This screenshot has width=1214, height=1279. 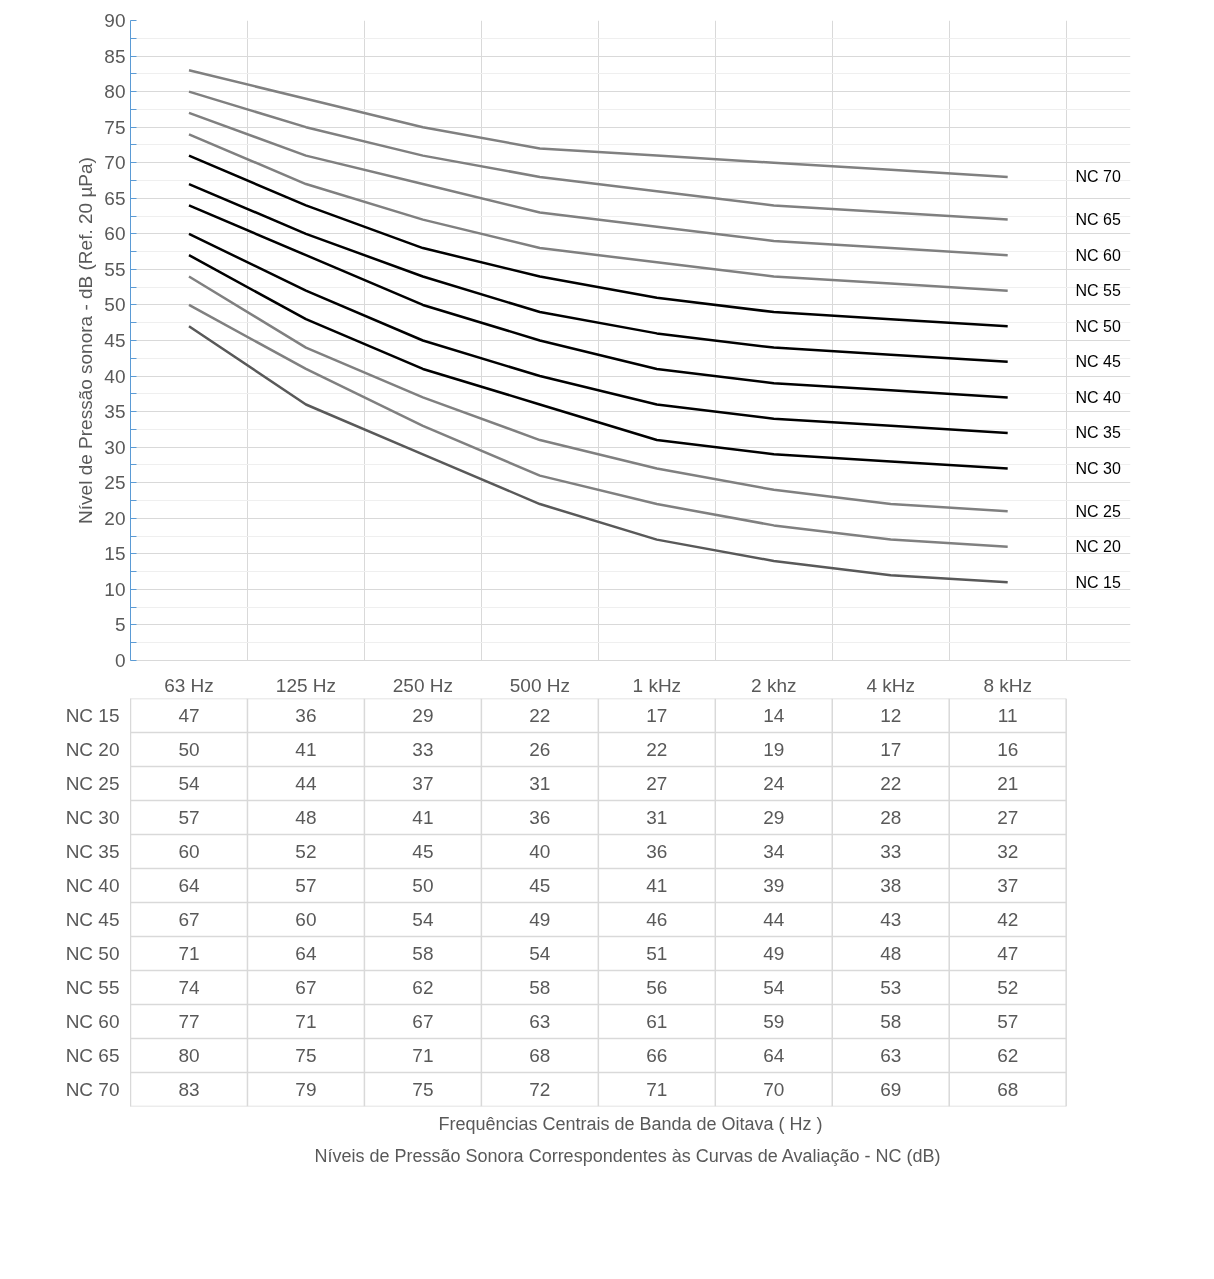 I want to click on data-label: 33, so click(x=891, y=851).